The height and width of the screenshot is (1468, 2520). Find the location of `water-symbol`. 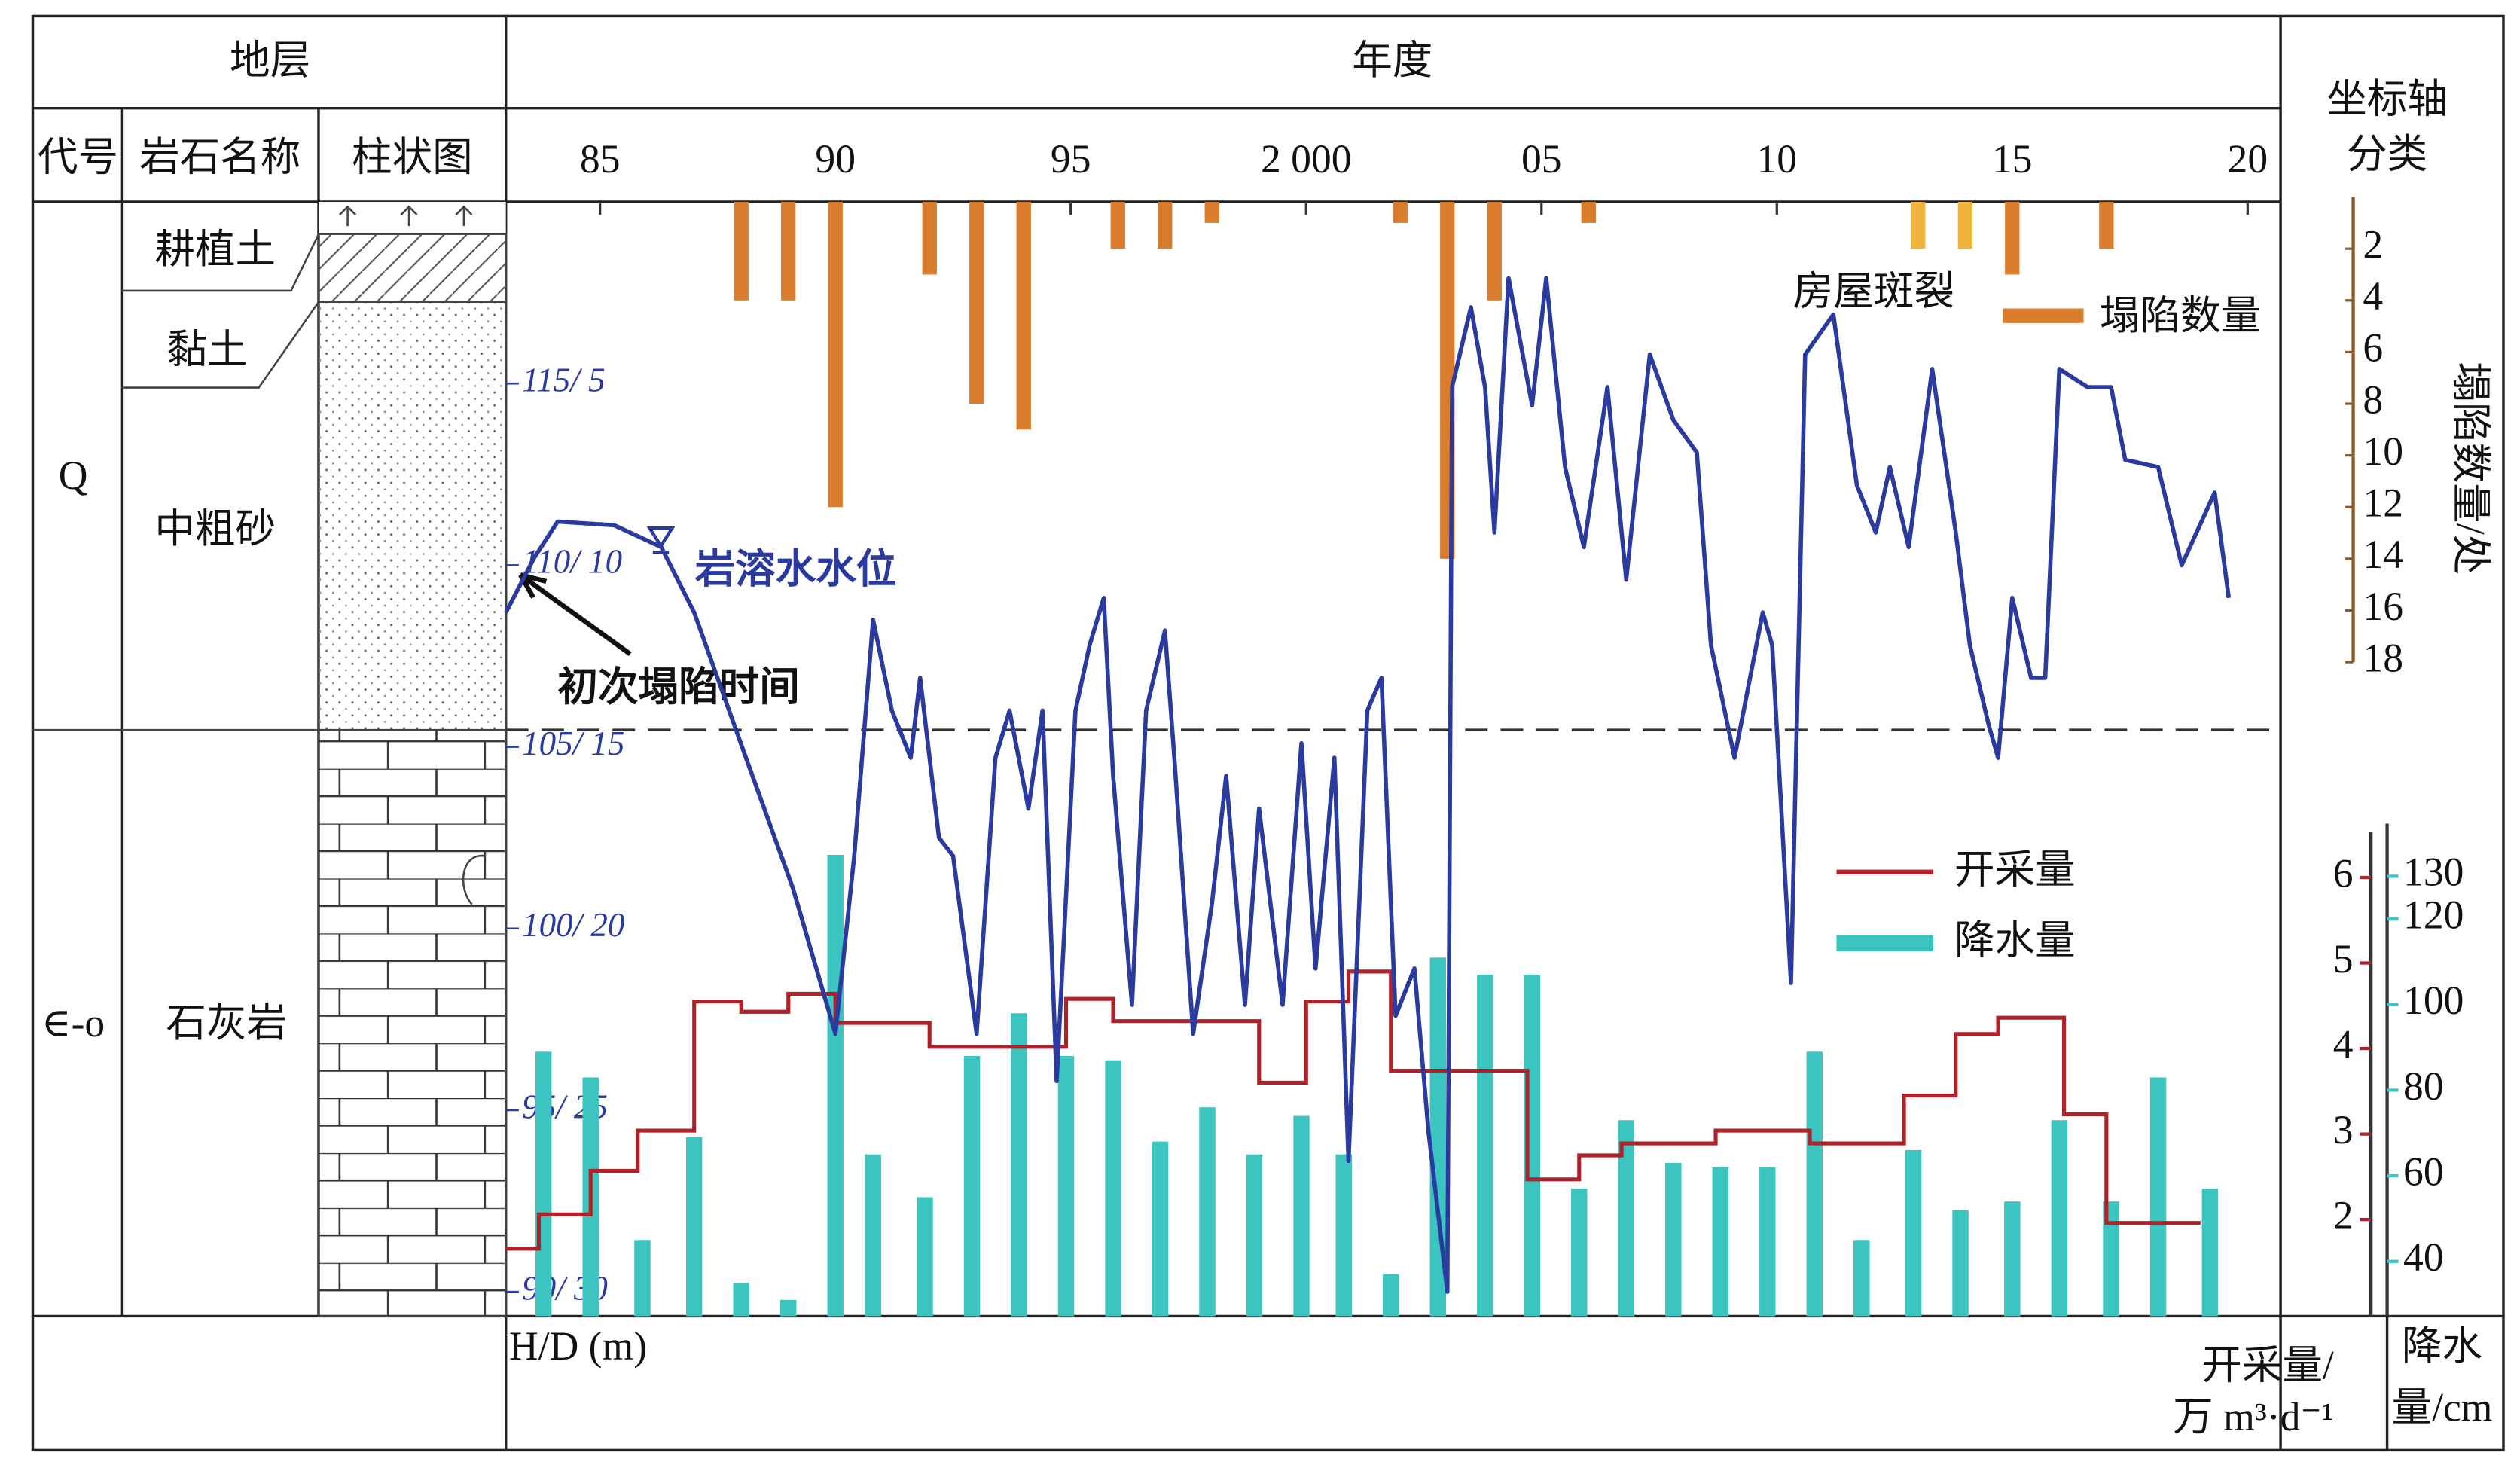

water-symbol is located at coordinates (661, 540).